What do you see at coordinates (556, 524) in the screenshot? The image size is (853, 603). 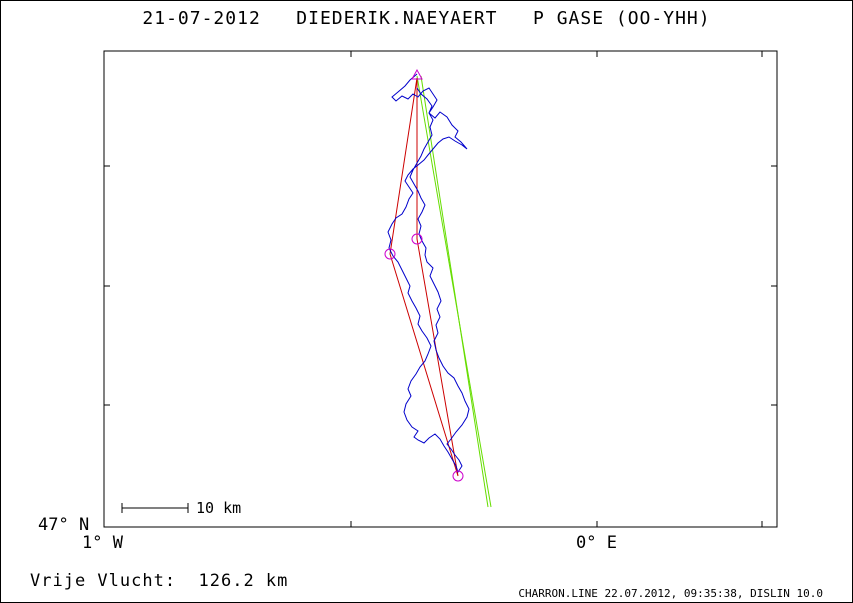 I see `bottom-ticks` at bounding box center [556, 524].